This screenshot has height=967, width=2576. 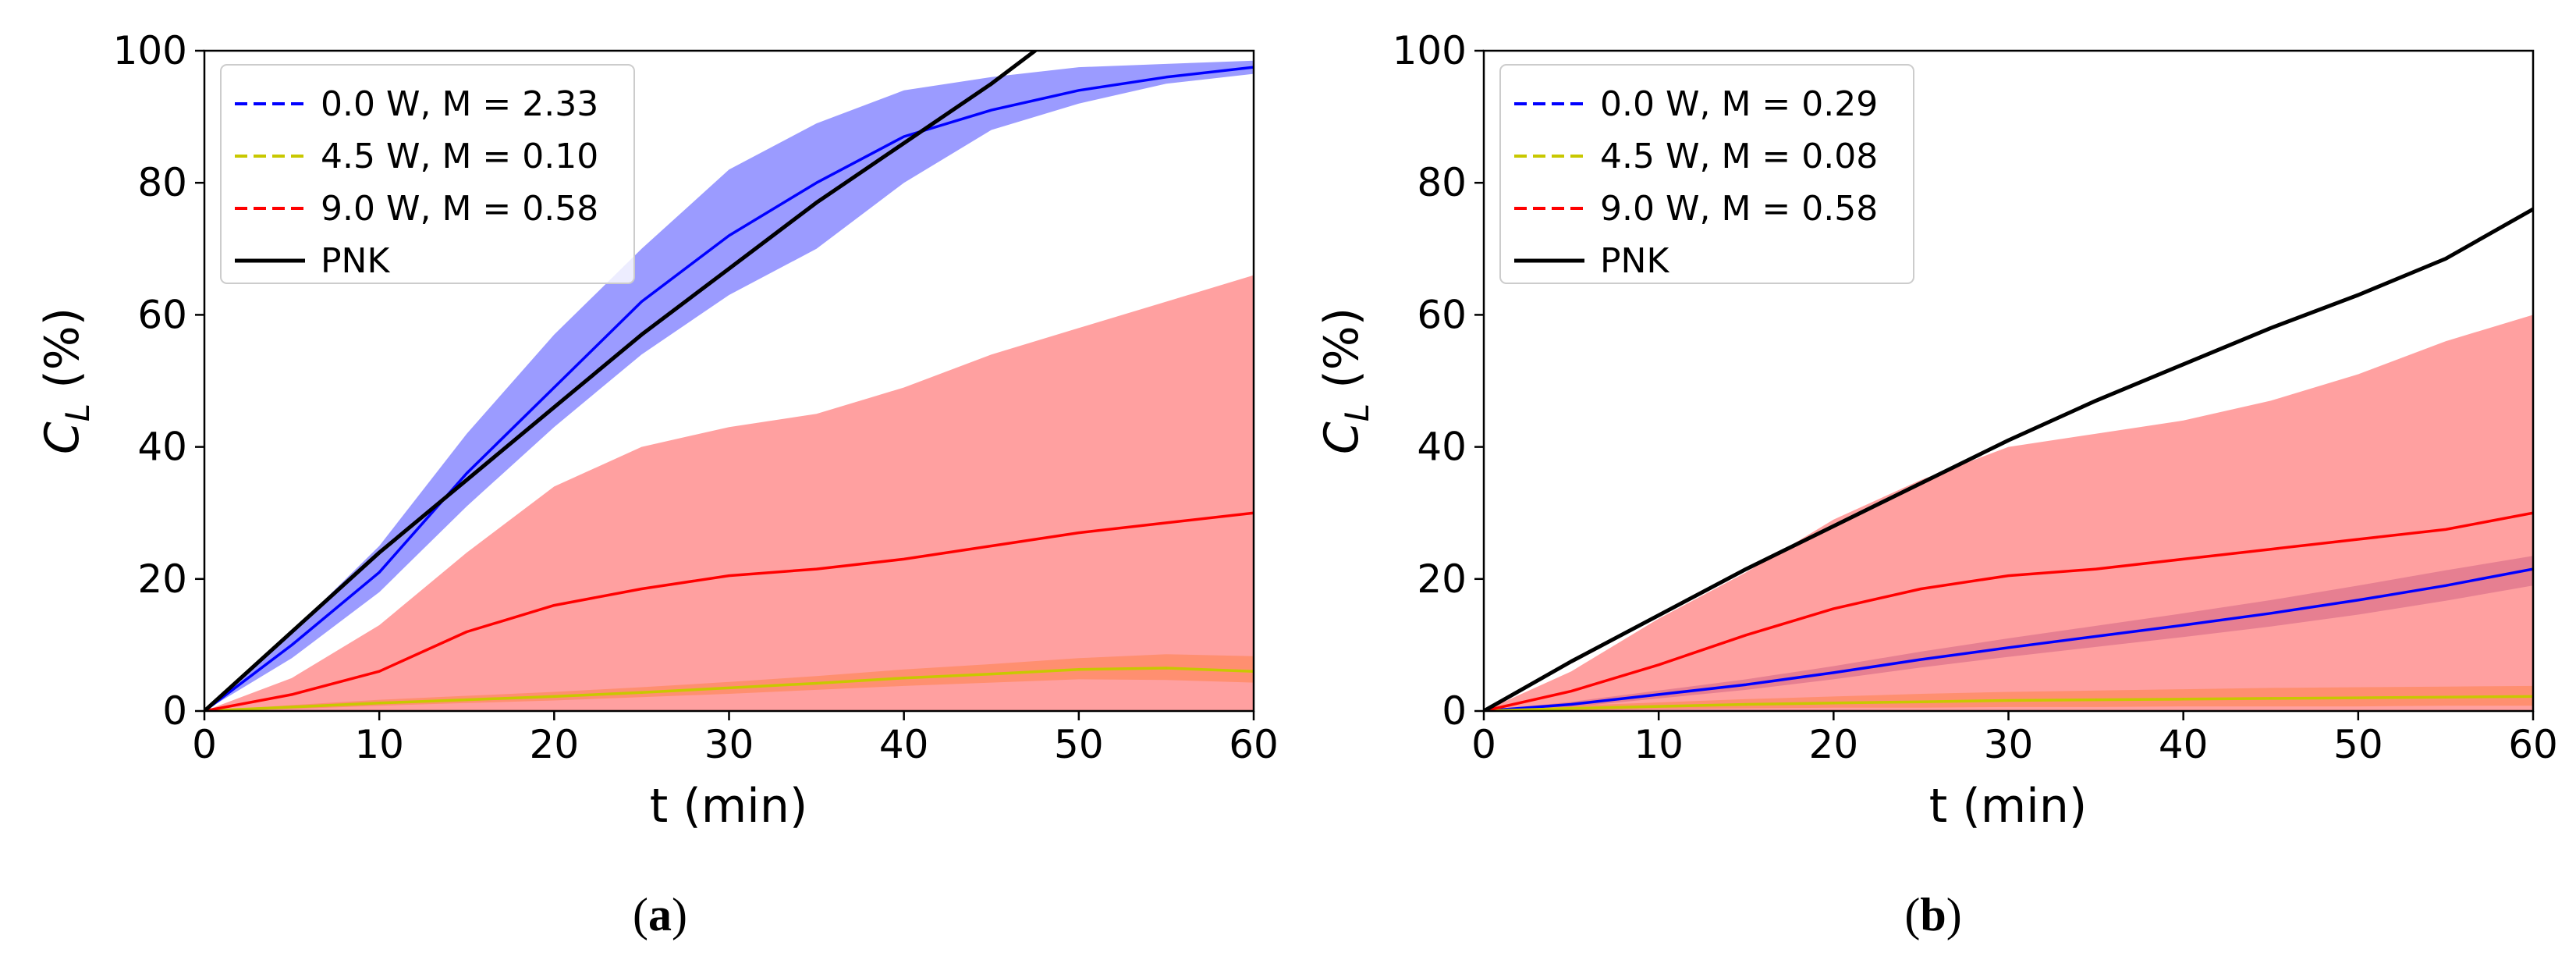 I want to click on panel-b-y-tick-label-5: 100, so click(x=1430, y=50).